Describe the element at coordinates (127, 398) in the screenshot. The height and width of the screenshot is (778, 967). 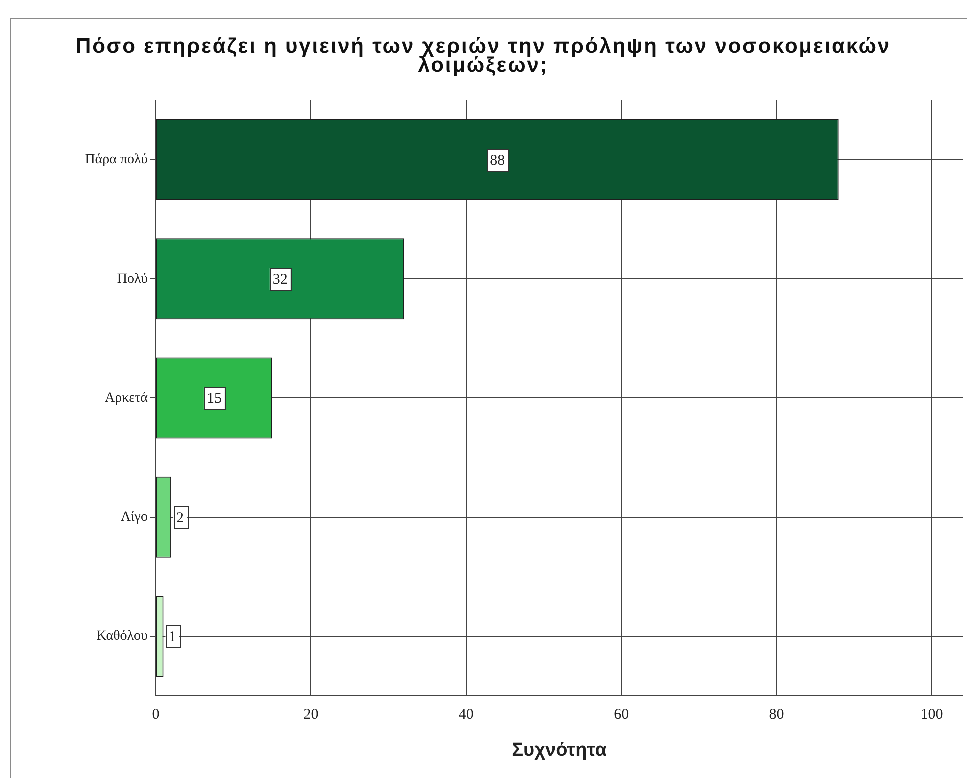
I see `y-tick-label: Αρκετά` at that location.